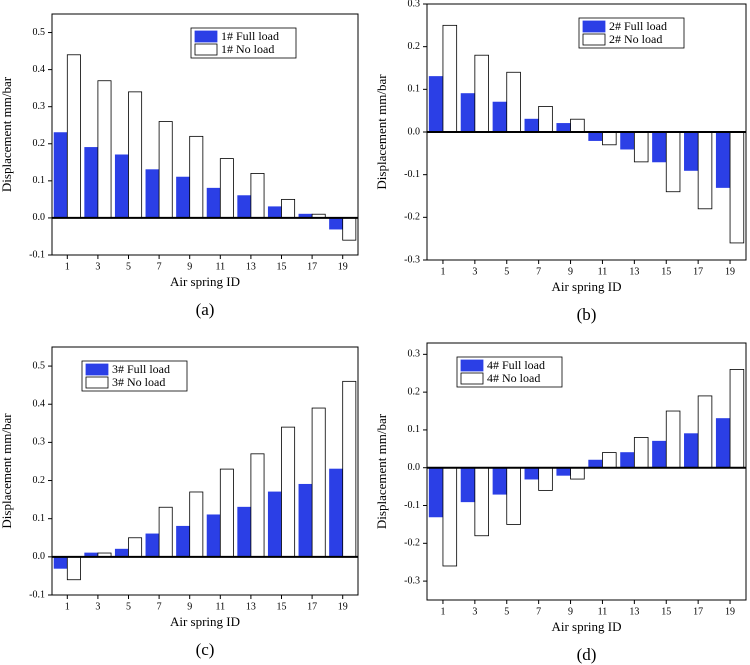  I want to click on caption: (d), so click(587, 654).